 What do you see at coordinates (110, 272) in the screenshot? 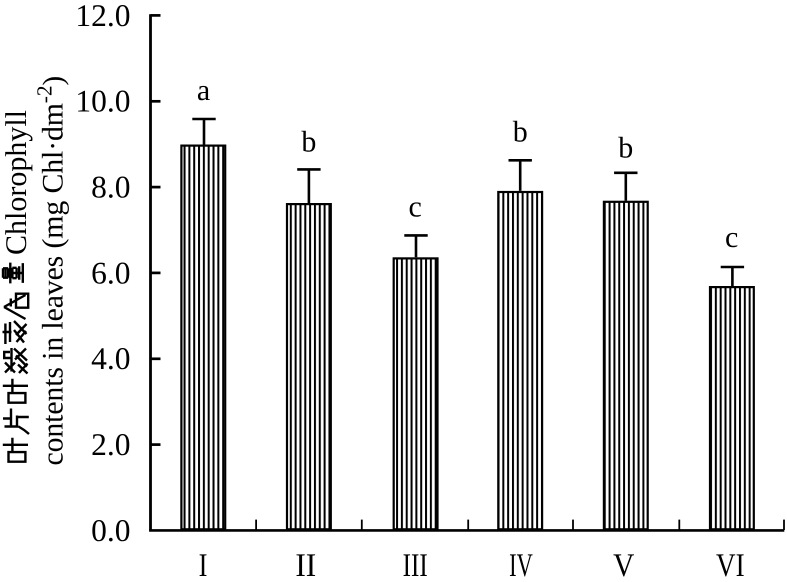
I see `svg-text: 6.0` at bounding box center [110, 272].